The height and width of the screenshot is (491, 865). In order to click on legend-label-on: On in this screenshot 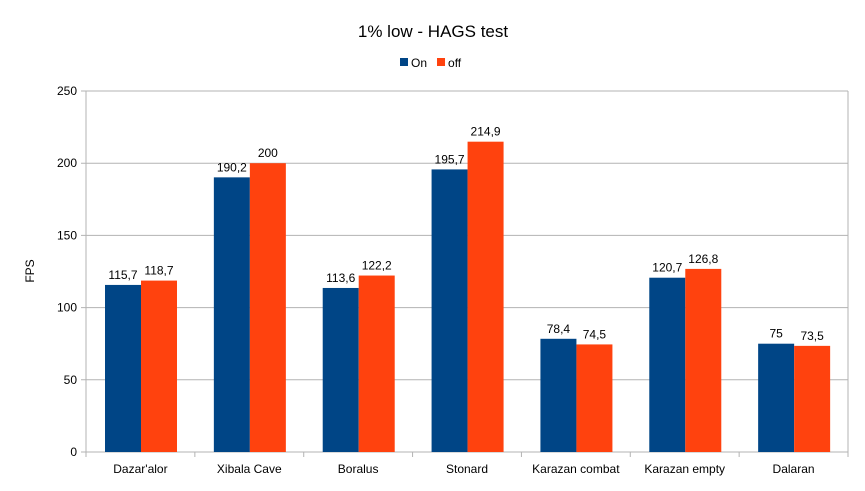, I will do `click(419, 63)`.